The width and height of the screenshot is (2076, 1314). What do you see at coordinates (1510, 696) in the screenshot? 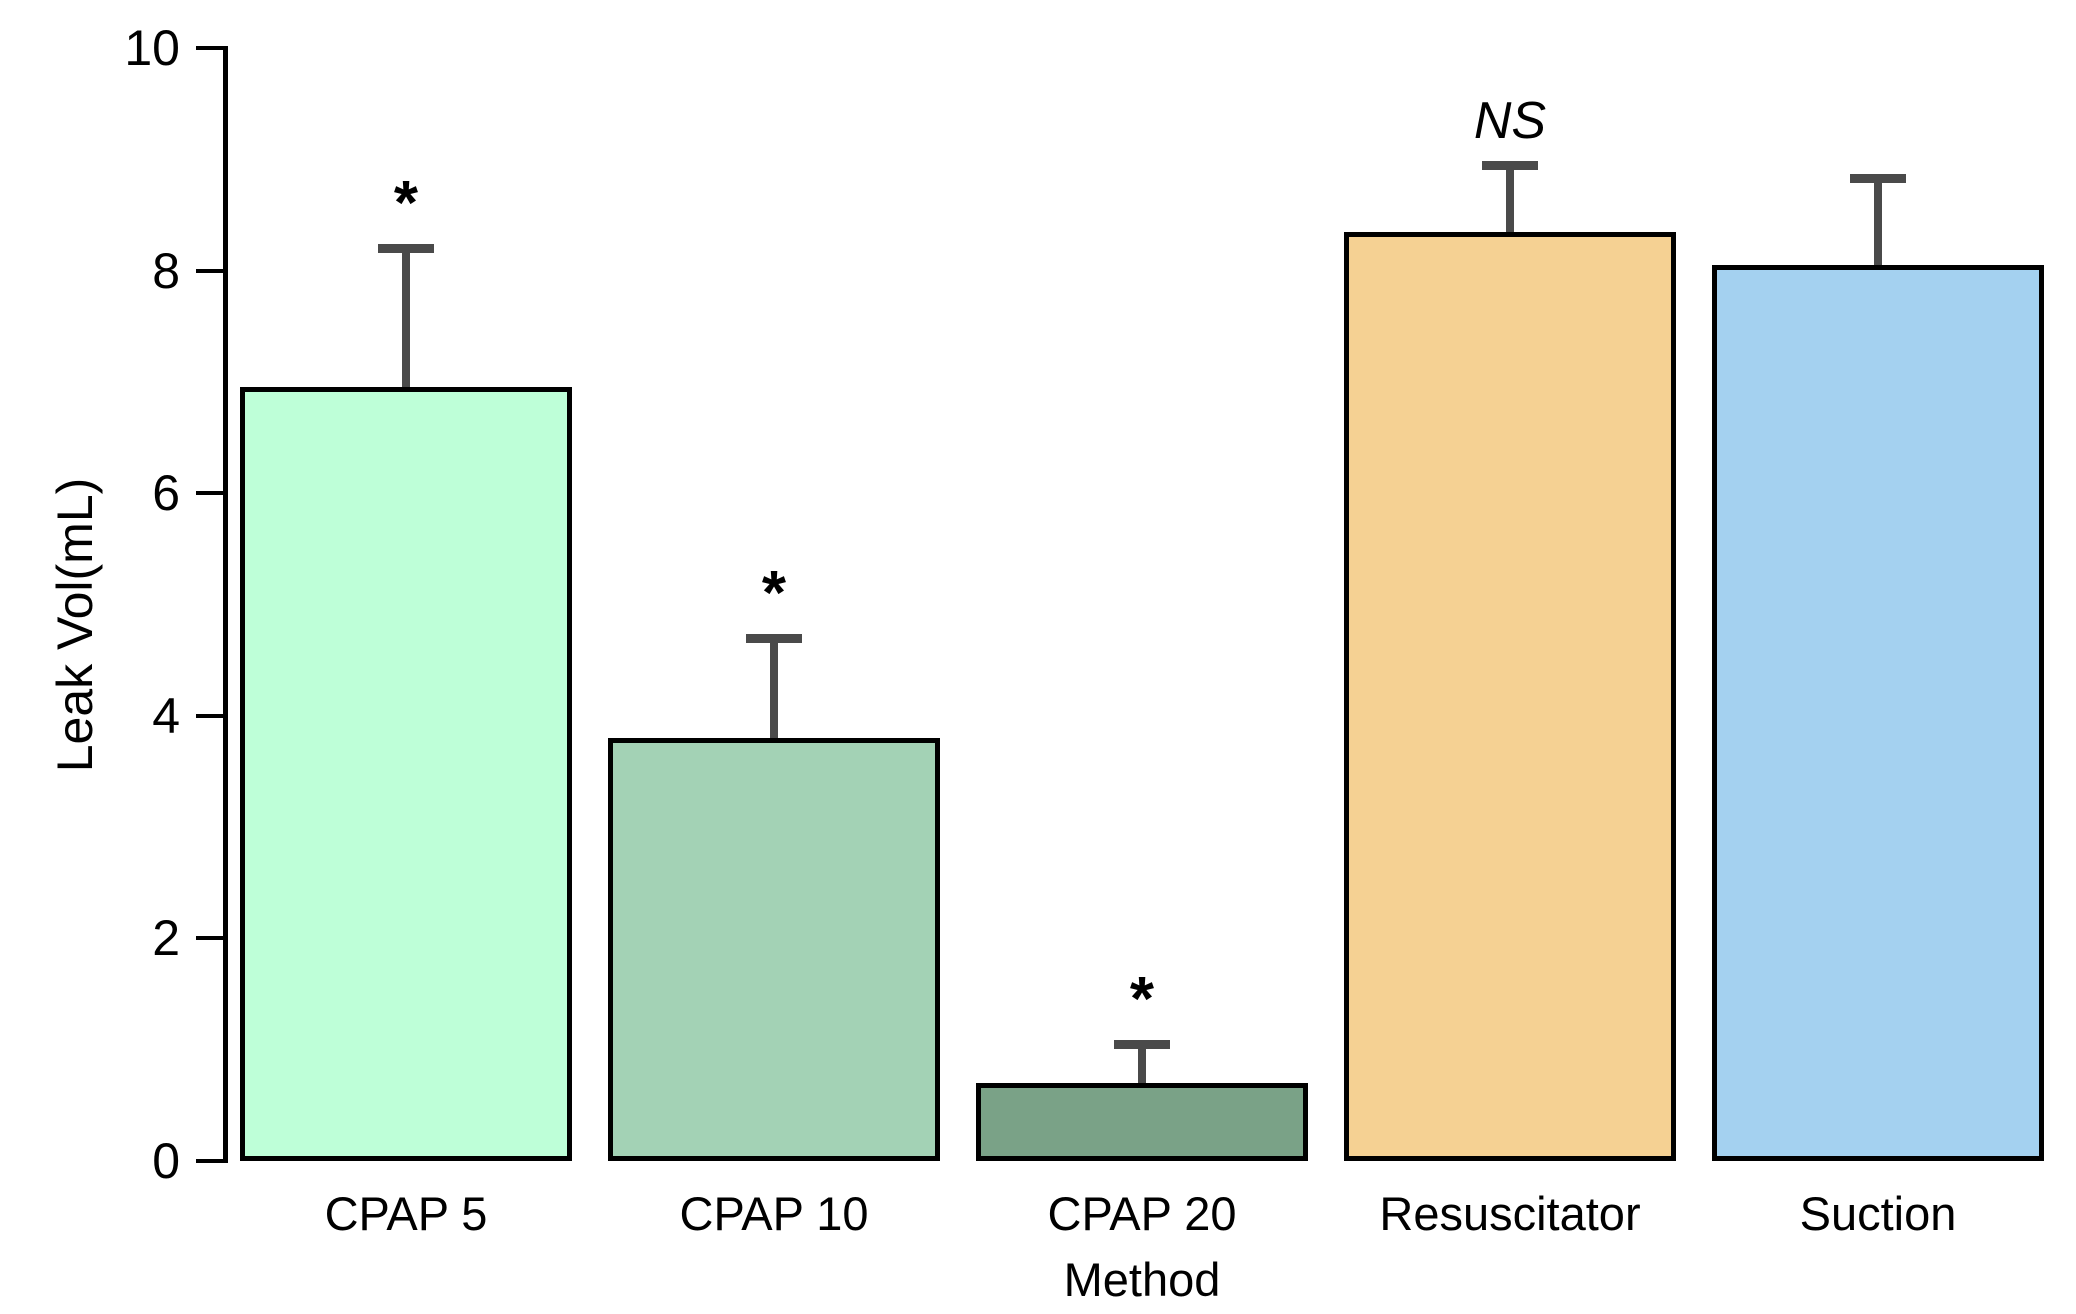
I see `bar-resuscitator` at bounding box center [1510, 696].